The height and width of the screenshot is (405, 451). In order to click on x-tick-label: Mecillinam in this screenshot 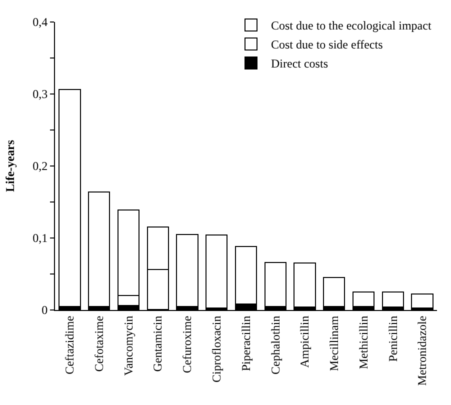, I will do `click(334, 343)`.